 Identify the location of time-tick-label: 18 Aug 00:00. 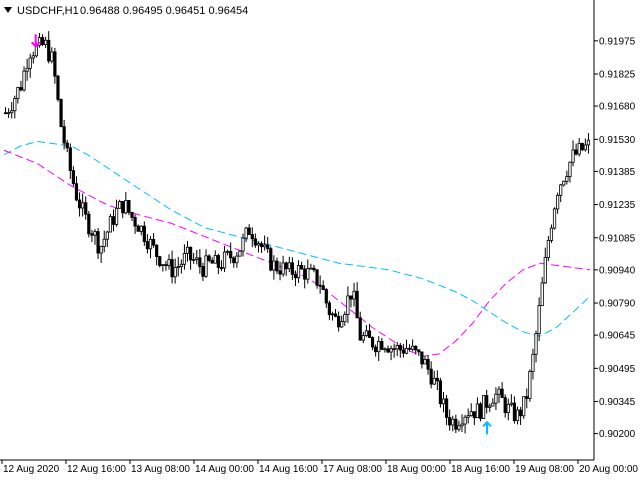
(416, 469).